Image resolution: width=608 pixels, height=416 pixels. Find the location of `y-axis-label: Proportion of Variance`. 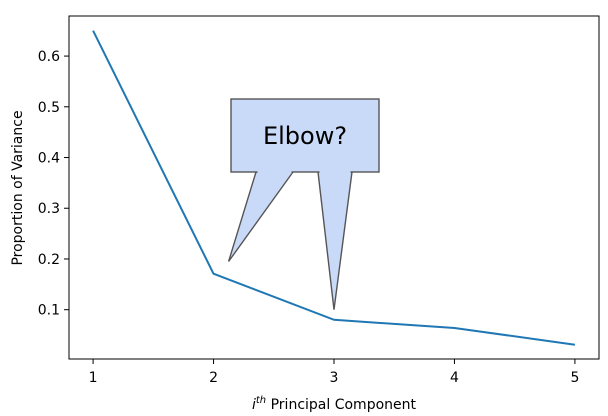

y-axis-label: Proportion of Variance is located at coordinates (18, 187).